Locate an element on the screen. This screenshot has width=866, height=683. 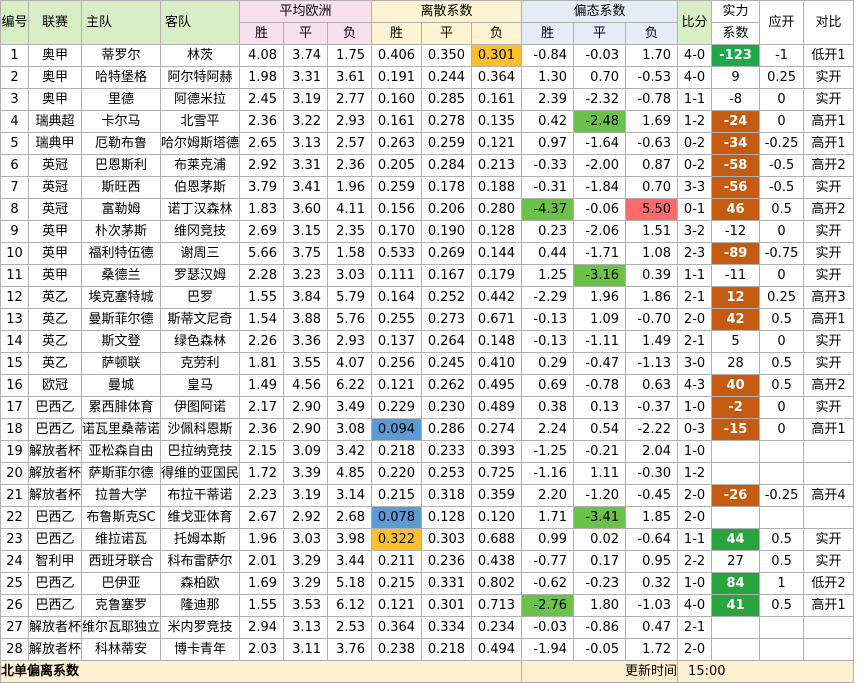
cell-strength: -11 is located at coordinates (736, 275).